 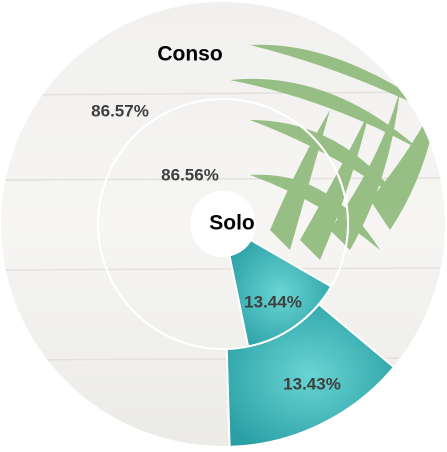 What do you see at coordinates (273, 301) in the screenshot?
I see `data-label: 13.44%` at bounding box center [273, 301].